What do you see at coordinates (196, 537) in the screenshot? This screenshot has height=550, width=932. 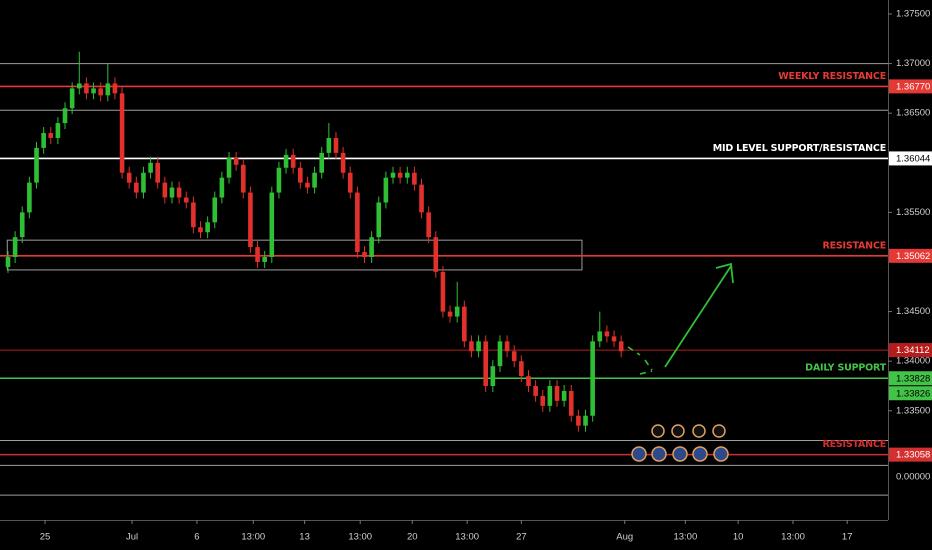 I see `x-tick-label: 6` at bounding box center [196, 537].